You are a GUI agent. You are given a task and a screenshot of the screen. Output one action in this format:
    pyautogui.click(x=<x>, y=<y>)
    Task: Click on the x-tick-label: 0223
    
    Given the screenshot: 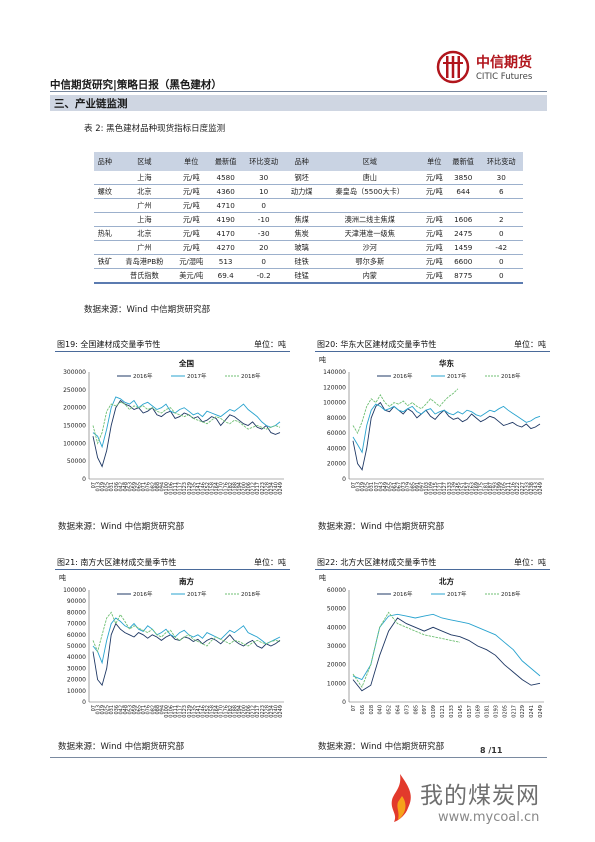 What is the action you would take?
    pyautogui.click(x=263, y=711)
    